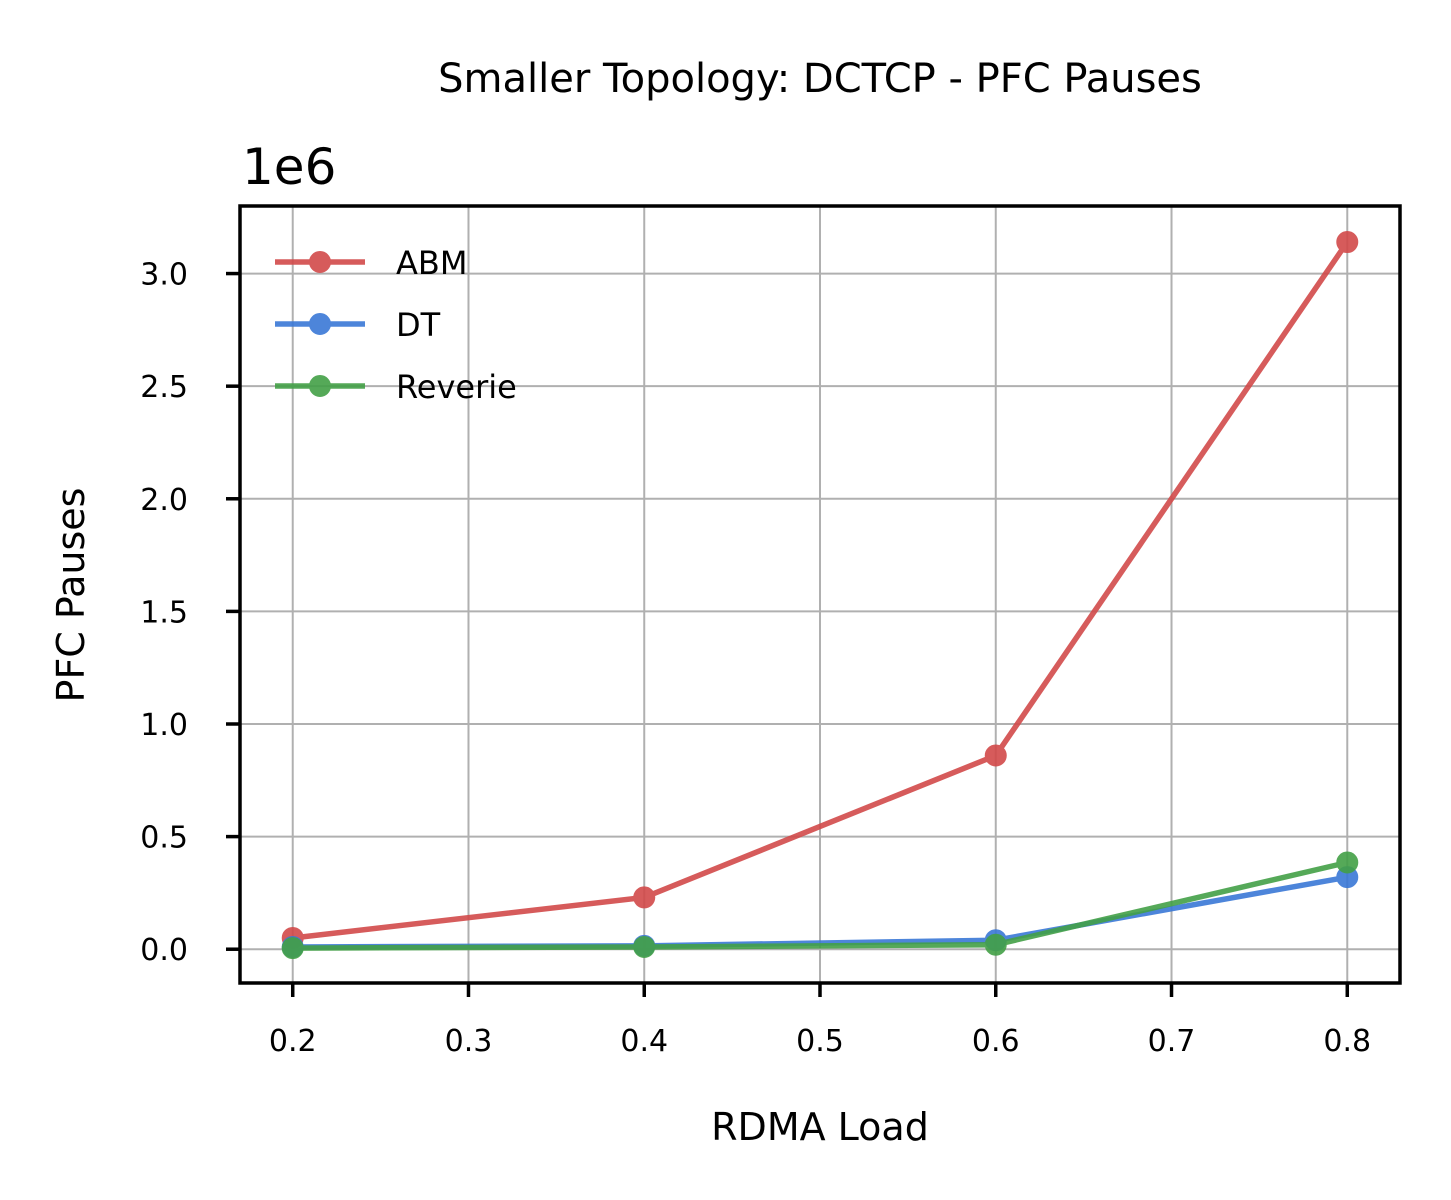  What do you see at coordinates (289, 167) in the screenshot?
I see `y-axis-offset-label: 1e6` at bounding box center [289, 167].